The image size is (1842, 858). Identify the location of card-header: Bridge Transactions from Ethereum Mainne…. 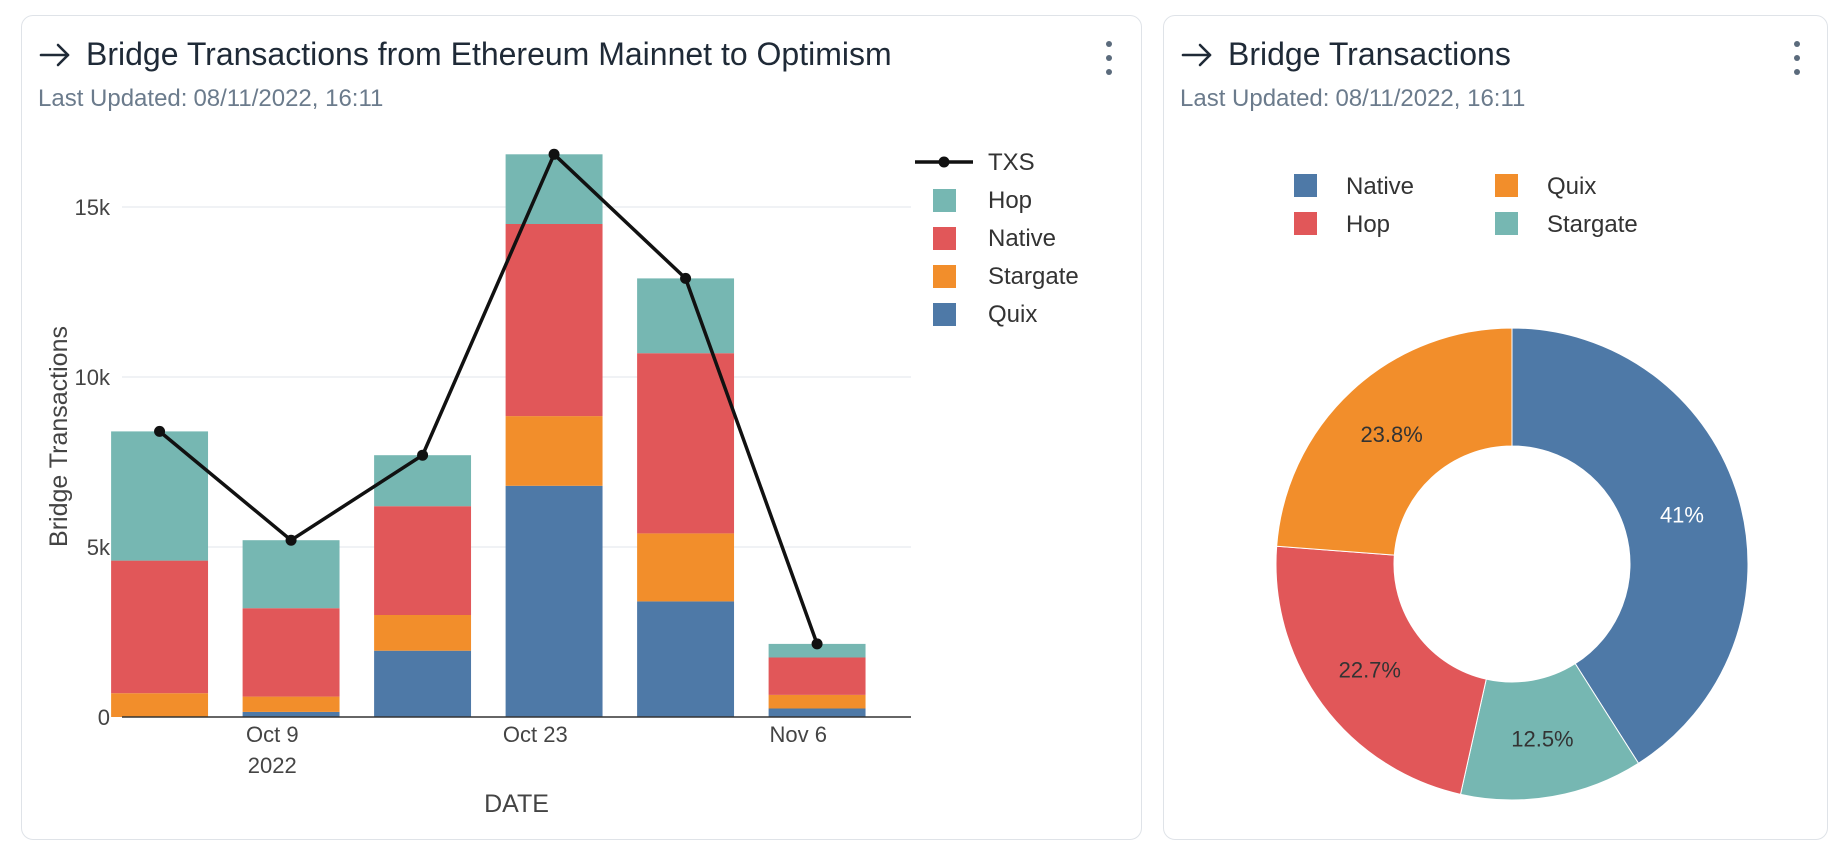
(581, 74).